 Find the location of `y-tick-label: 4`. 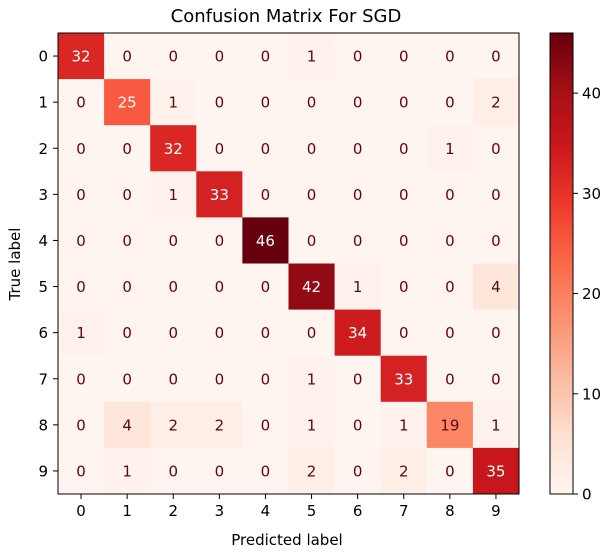

y-tick-label: 4 is located at coordinates (43, 241).